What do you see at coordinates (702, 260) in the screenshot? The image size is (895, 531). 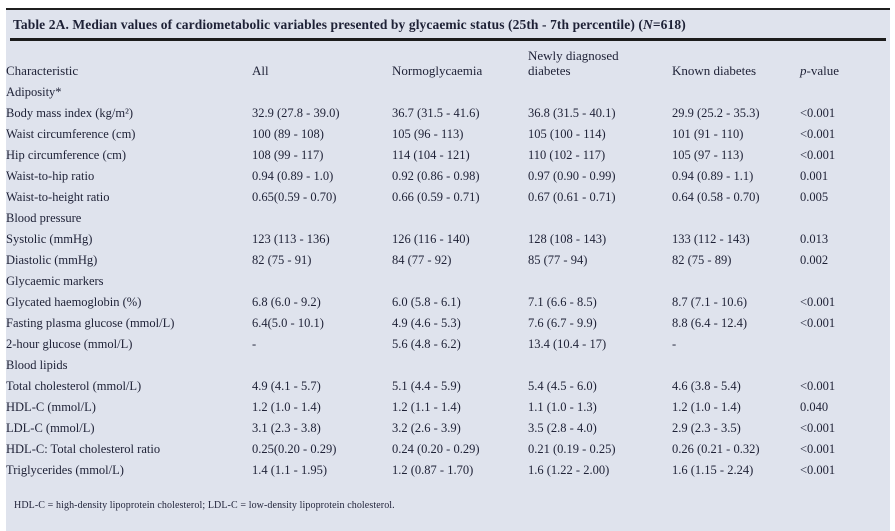 I see `cell-value: 82 (75 - 89)` at bounding box center [702, 260].